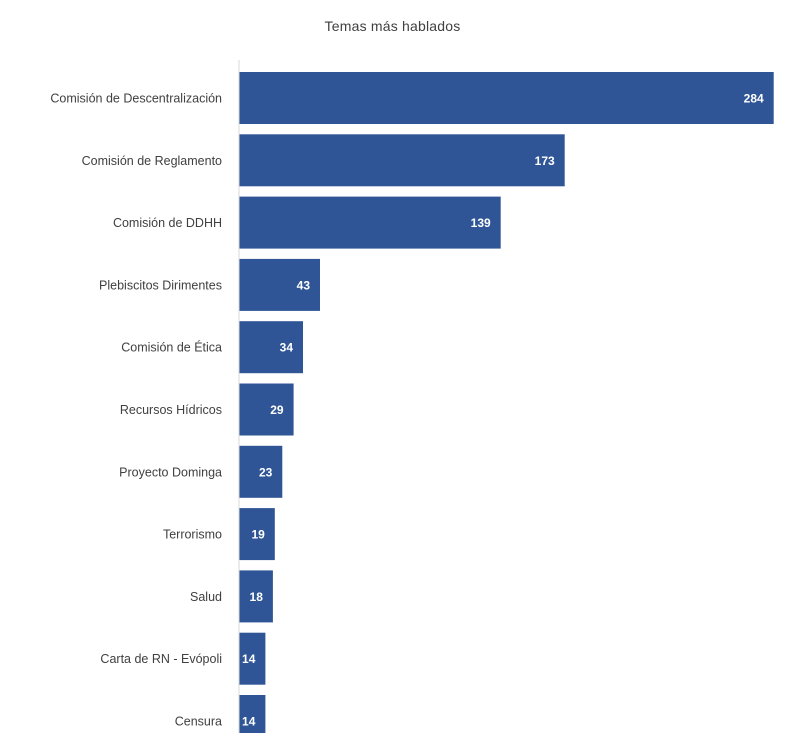 This screenshot has width=785, height=733. Describe the element at coordinates (136, 99) in the screenshot. I see `category-label: Comisión de Descentralización` at that location.